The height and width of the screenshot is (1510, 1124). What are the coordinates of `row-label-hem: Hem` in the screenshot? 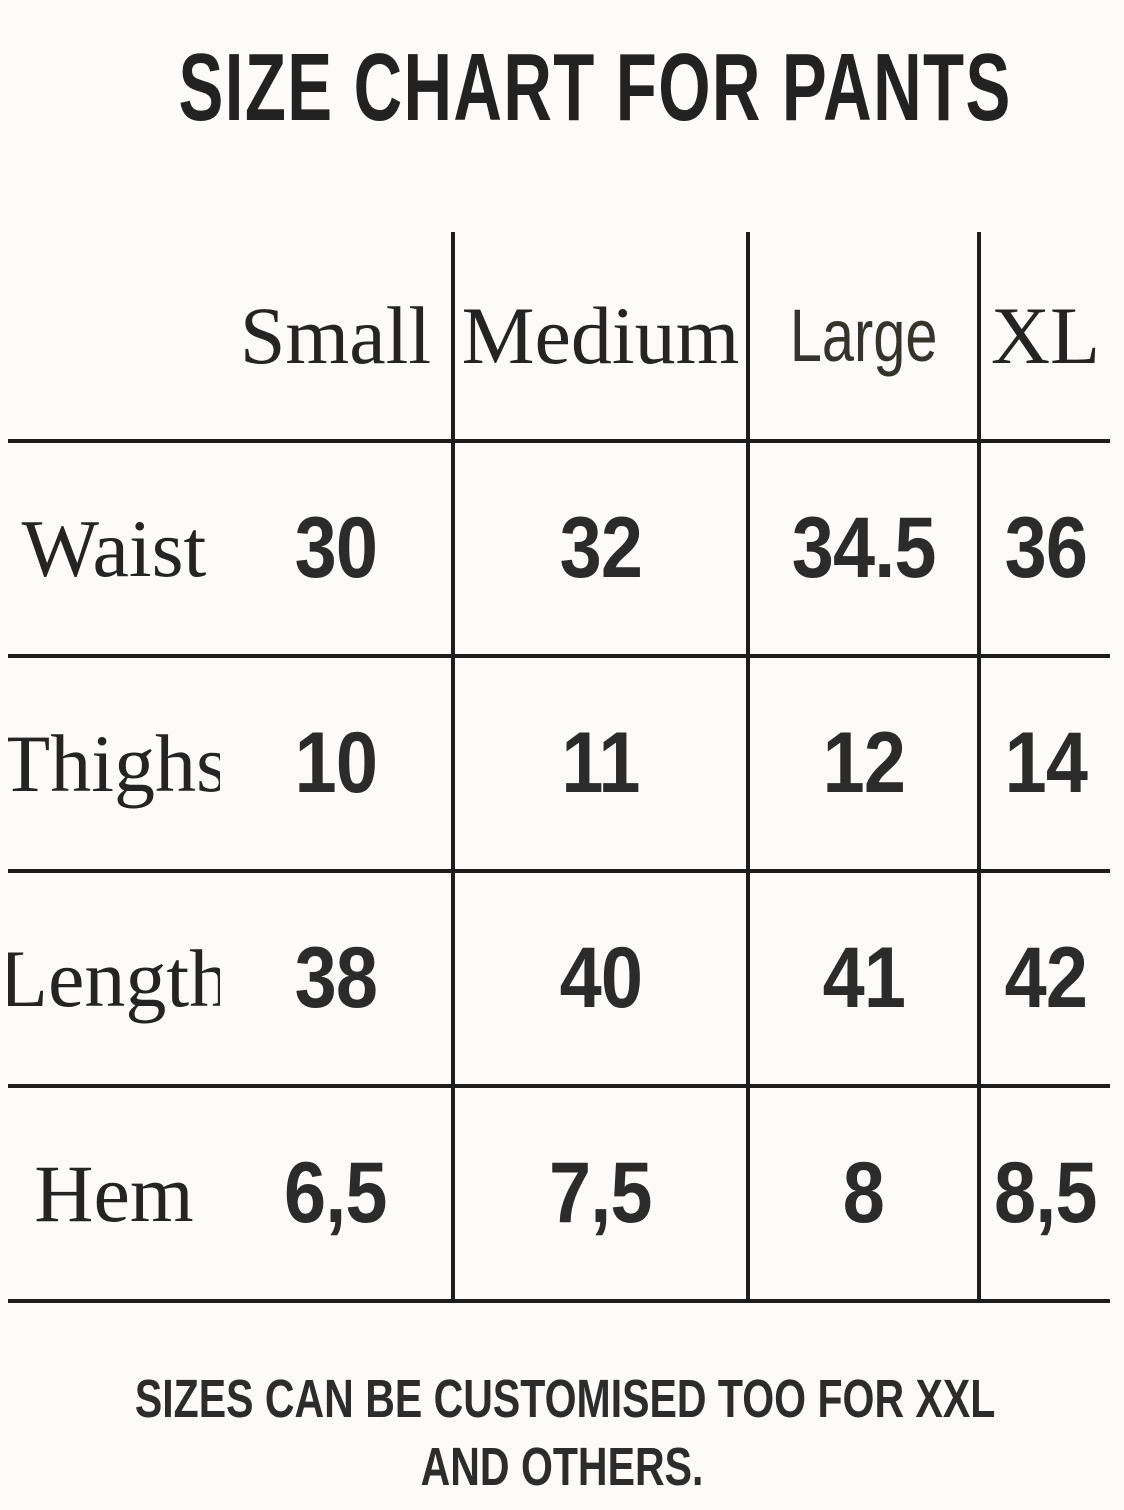 It's located at (114, 1193).